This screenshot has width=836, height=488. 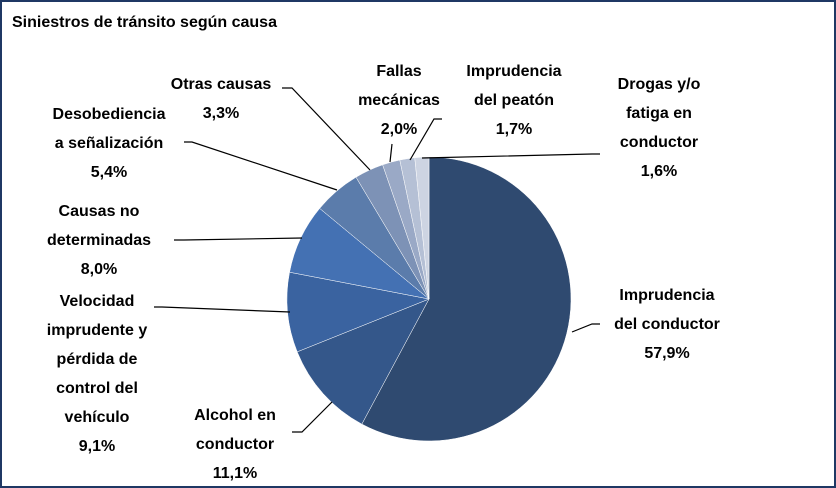 I want to click on value-label: 5,4%, so click(x=109, y=172).